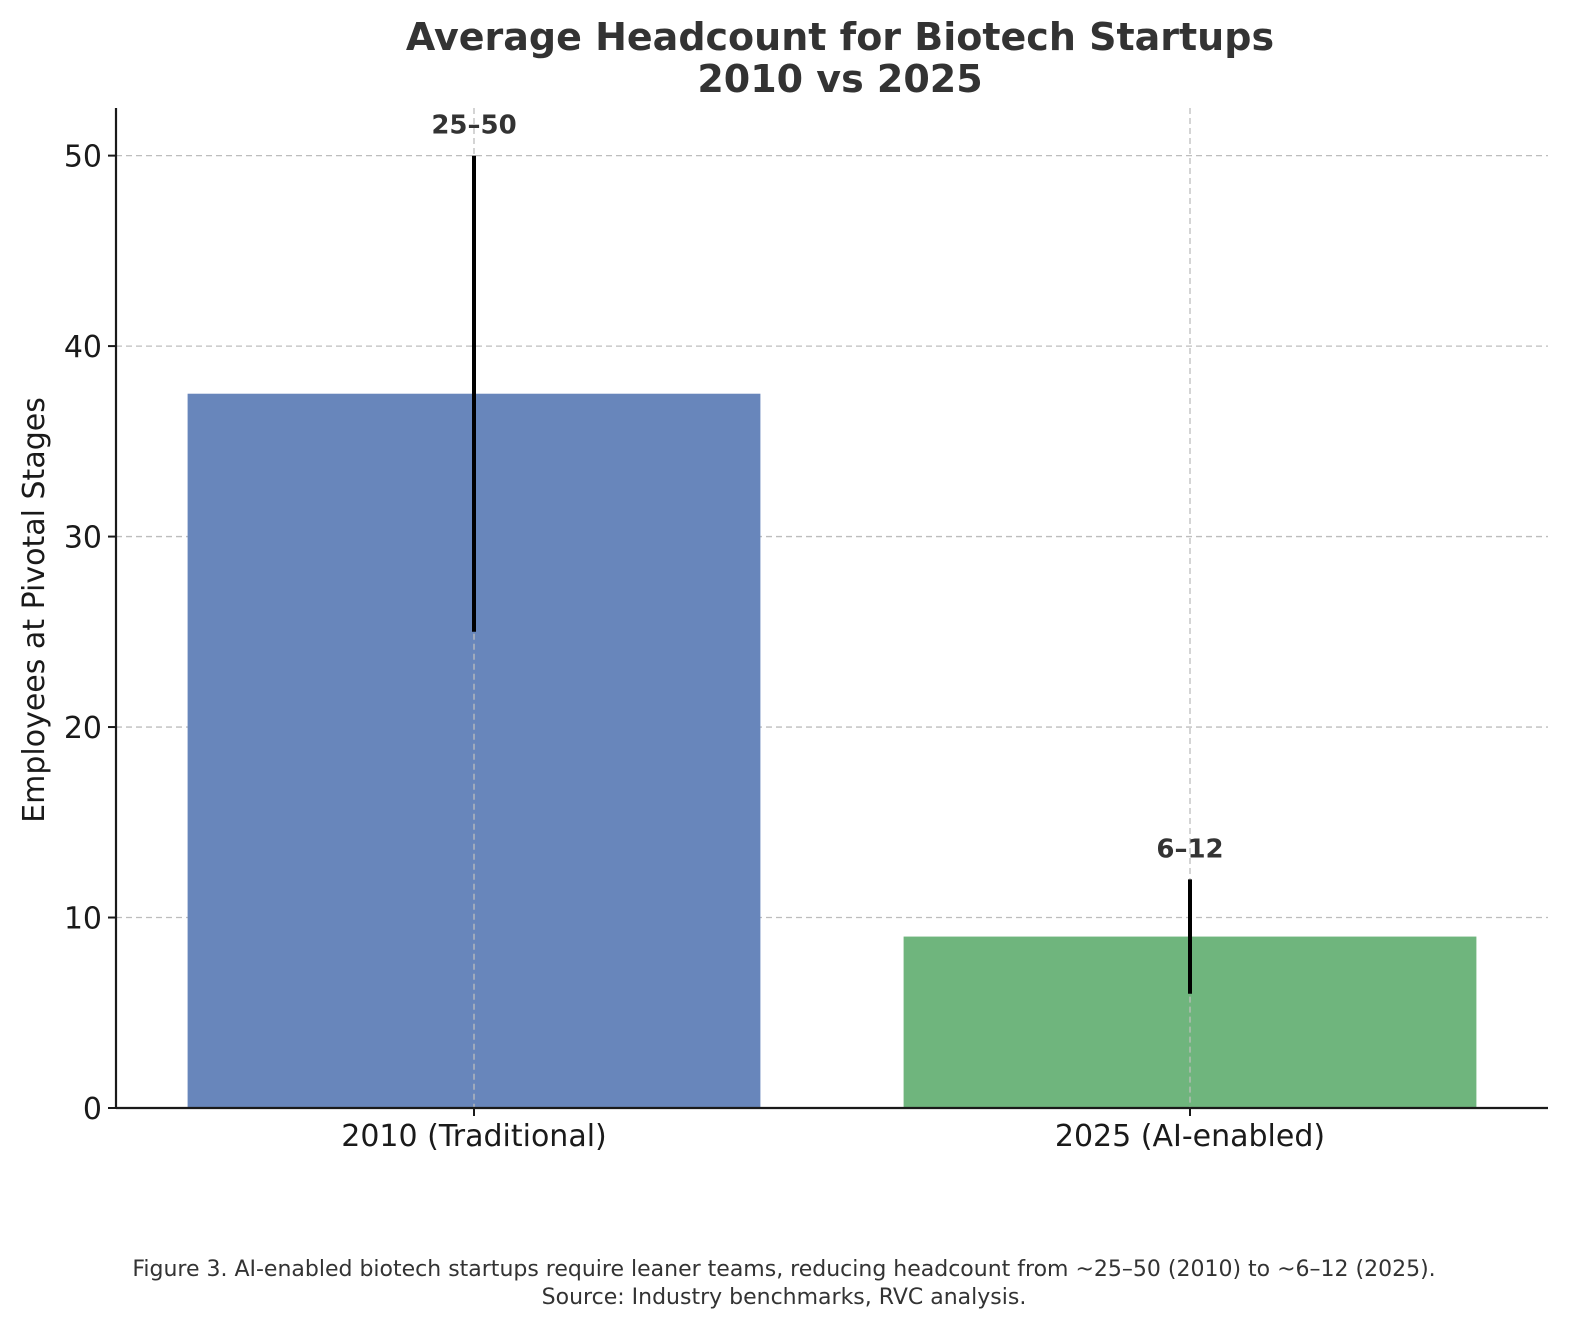  I want to click on y-tick-label: 30, so click(83, 538).